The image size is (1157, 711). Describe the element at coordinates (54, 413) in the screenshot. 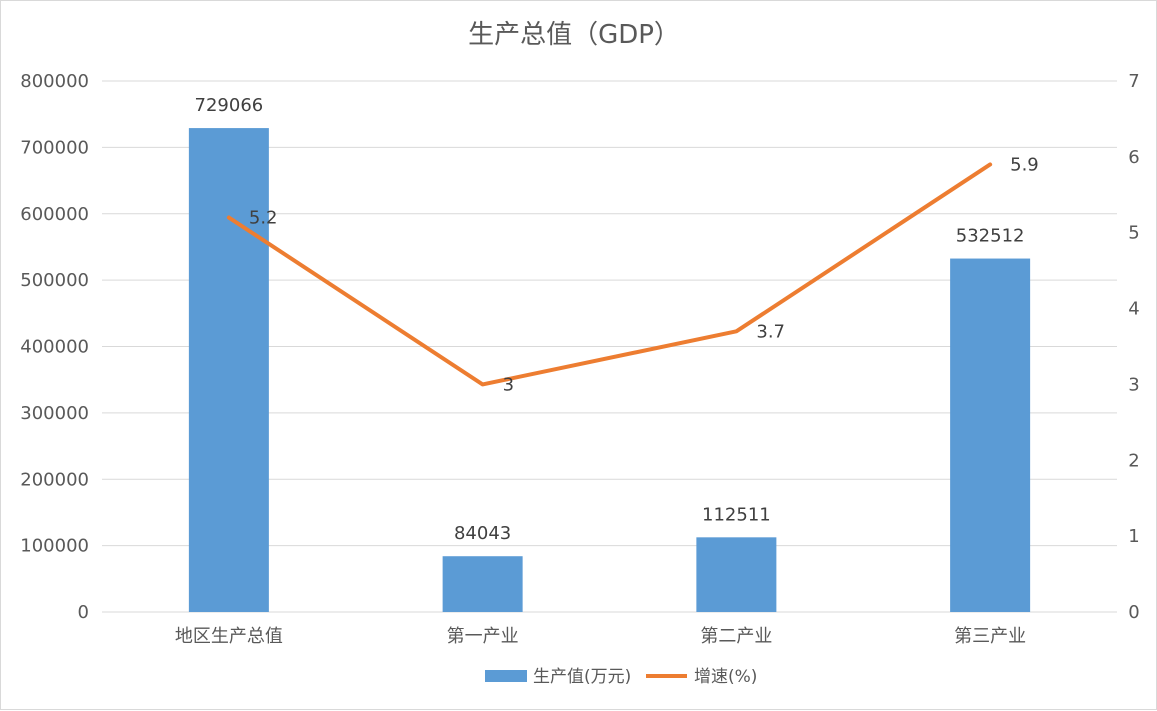

I see `left-tick-label: 300000` at that location.